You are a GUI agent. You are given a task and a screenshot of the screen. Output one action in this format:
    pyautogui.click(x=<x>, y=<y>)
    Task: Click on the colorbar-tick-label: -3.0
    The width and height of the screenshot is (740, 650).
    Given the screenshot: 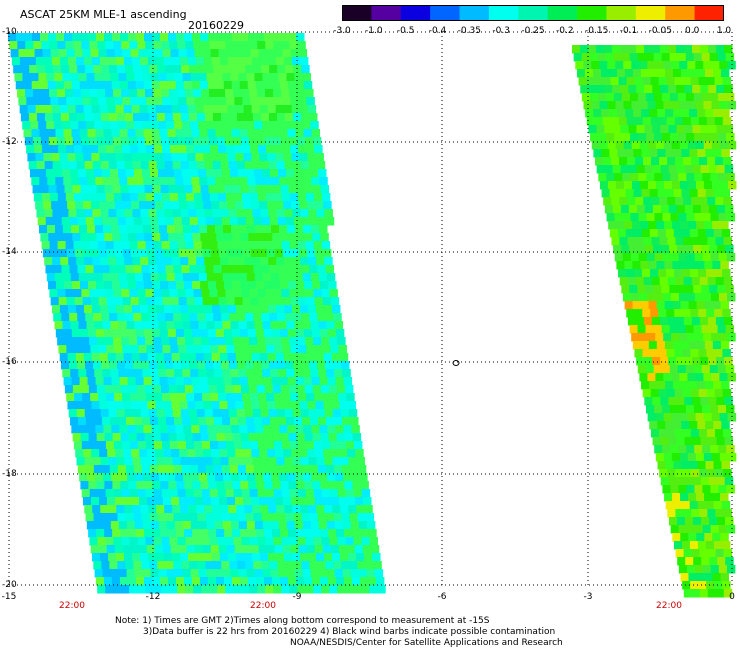 What is the action you would take?
    pyautogui.click(x=342, y=31)
    